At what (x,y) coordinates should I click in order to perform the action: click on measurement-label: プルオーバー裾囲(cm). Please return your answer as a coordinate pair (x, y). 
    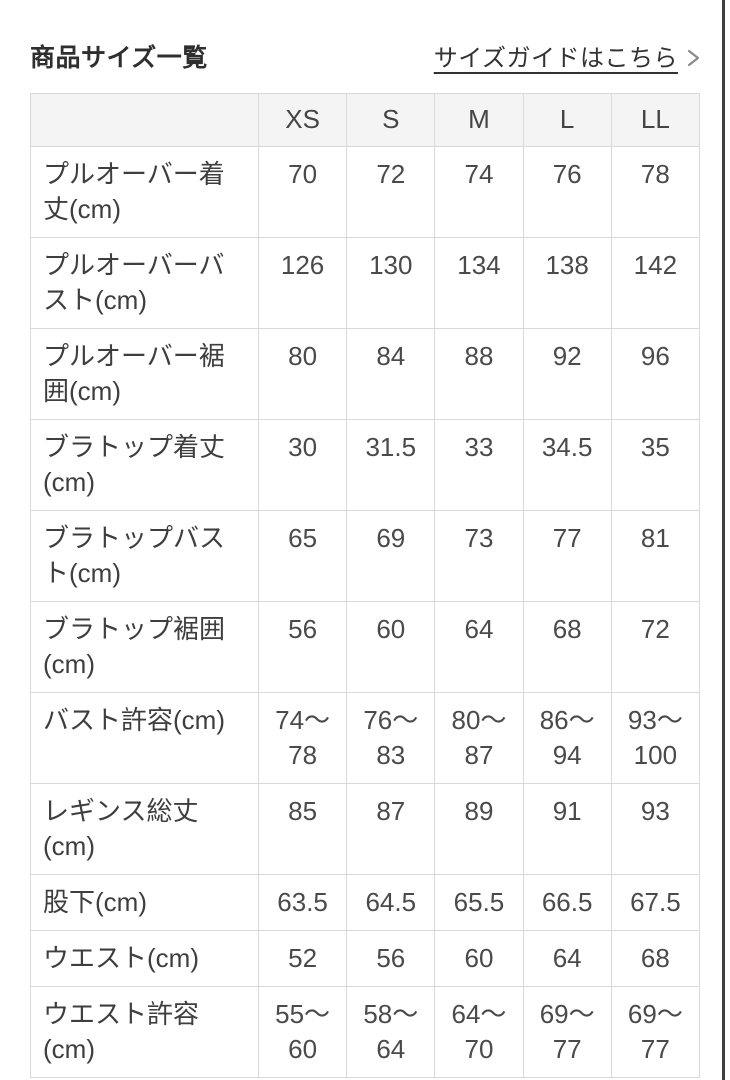
    Looking at the image, I should click on (144, 374).